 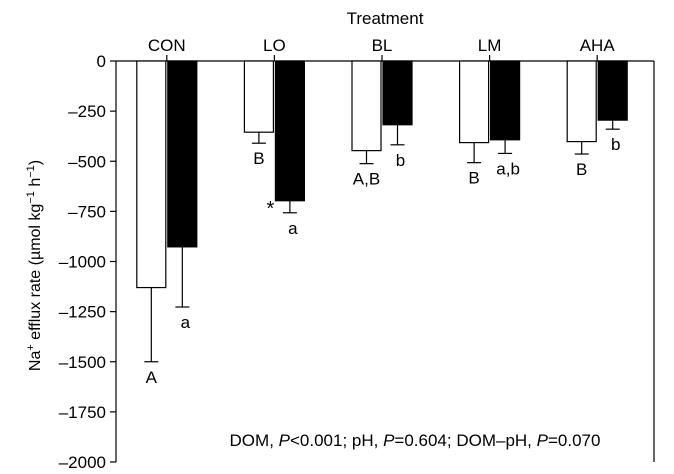 I want to click on y-axis-label: Na+ efflux rate (µmol kg−1 h−1), so click(x=34, y=265).